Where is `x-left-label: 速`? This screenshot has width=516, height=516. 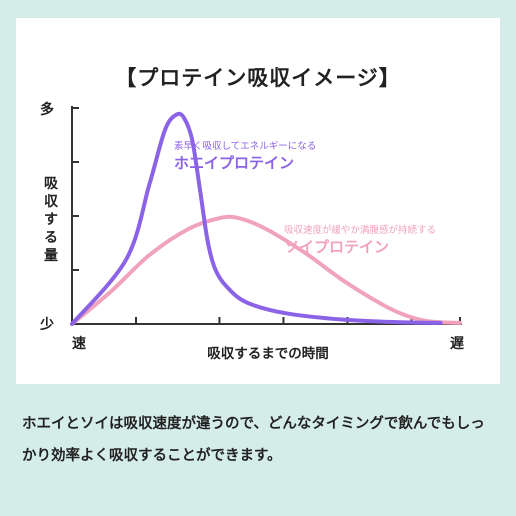
x-left-label: 速 is located at coordinates (79, 343).